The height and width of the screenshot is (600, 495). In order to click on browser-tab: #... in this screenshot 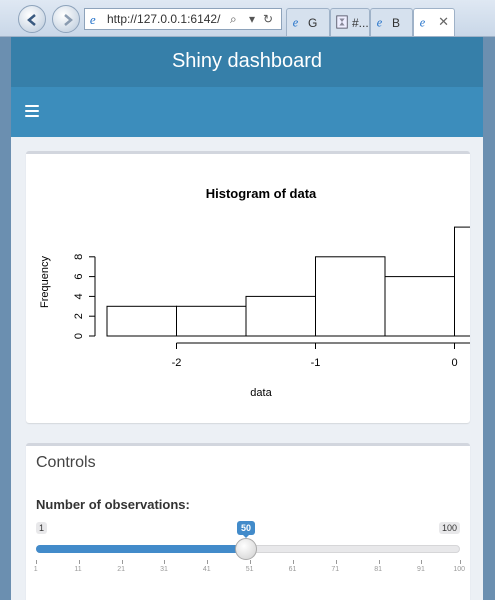, I will do `click(350, 22)`.